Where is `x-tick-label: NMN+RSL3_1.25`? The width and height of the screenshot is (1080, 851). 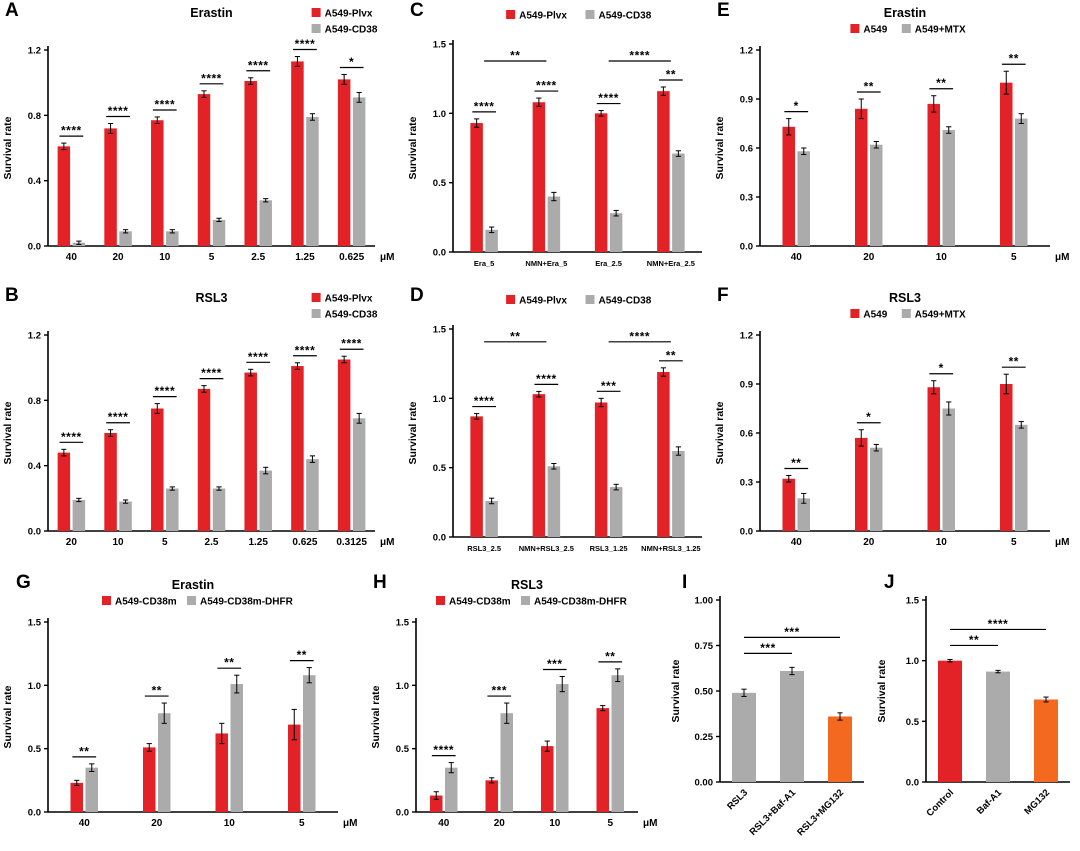
x-tick-label: NMN+RSL3_1.25 is located at coordinates (670, 548).